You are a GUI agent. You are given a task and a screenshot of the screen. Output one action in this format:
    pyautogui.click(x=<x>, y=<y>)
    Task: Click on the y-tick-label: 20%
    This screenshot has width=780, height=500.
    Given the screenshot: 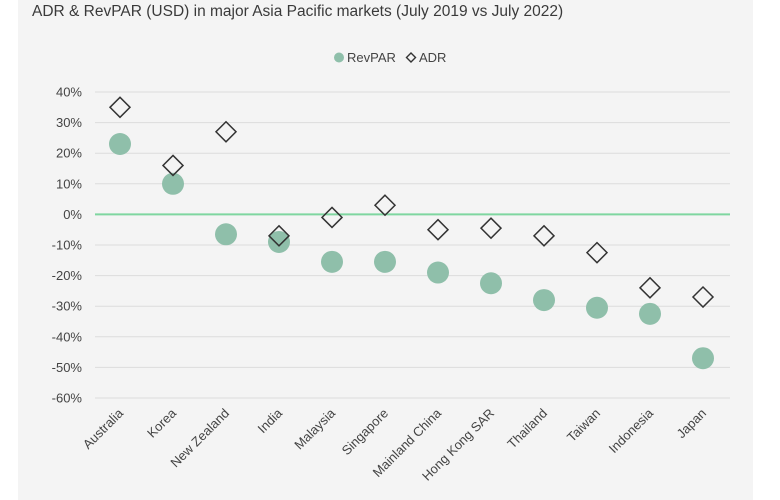 What is the action you would take?
    pyautogui.click(x=69, y=153)
    